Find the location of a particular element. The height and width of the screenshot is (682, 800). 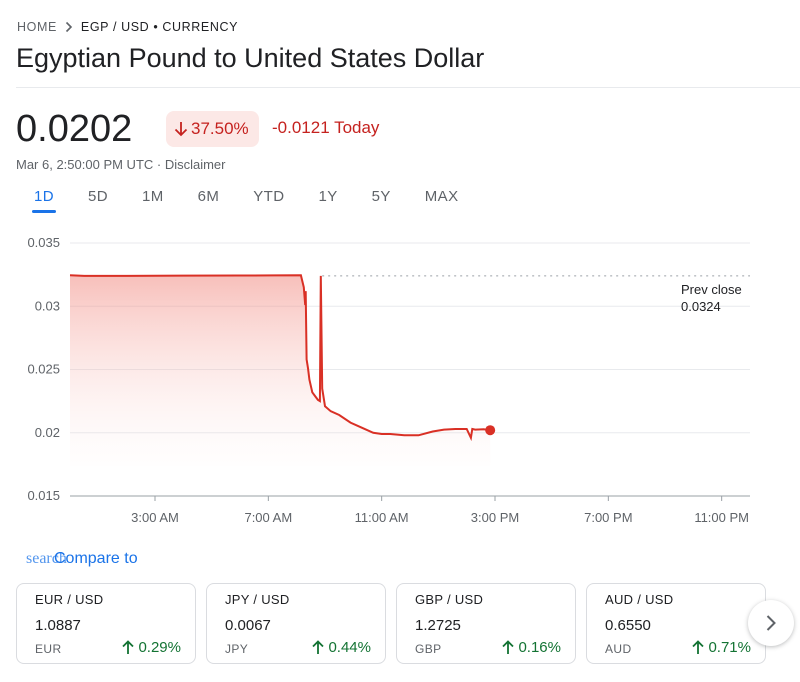

y-tick-label: 0.035 is located at coordinates (43, 242).